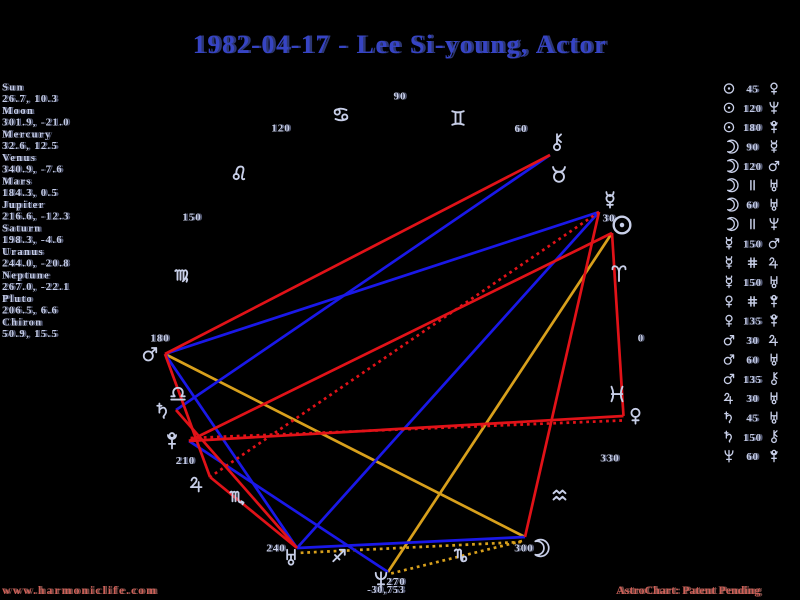 The image size is (800, 600). What do you see at coordinates (400, 44) in the screenshot?
I see `svg-text:1982-04-17 - Lee Si-young, Act: 1982-04-17 - Lee Si-young, Actor` at bounding box center [400, 44].